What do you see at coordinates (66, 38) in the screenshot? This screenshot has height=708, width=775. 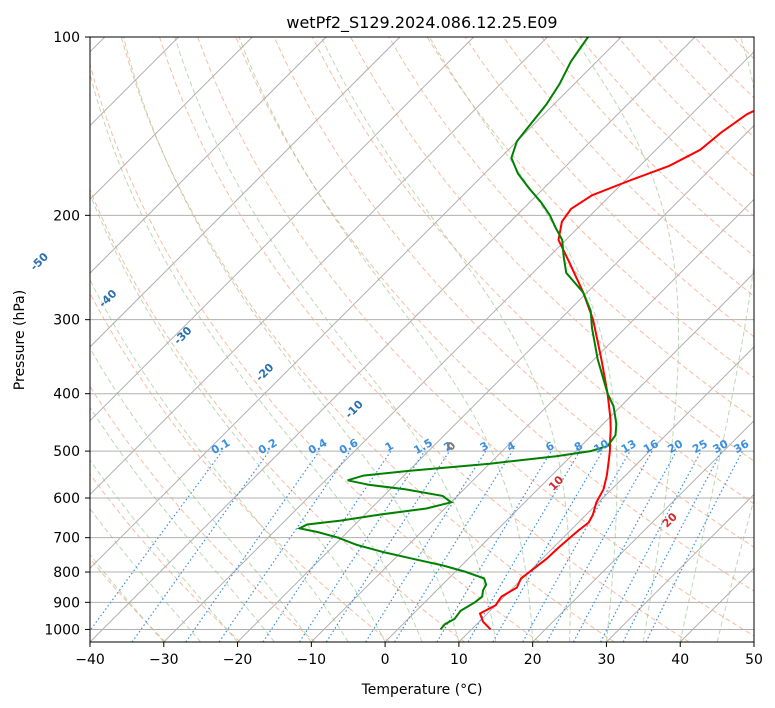 I see `y-tick-label: 100` at bounding box center [66, 38].